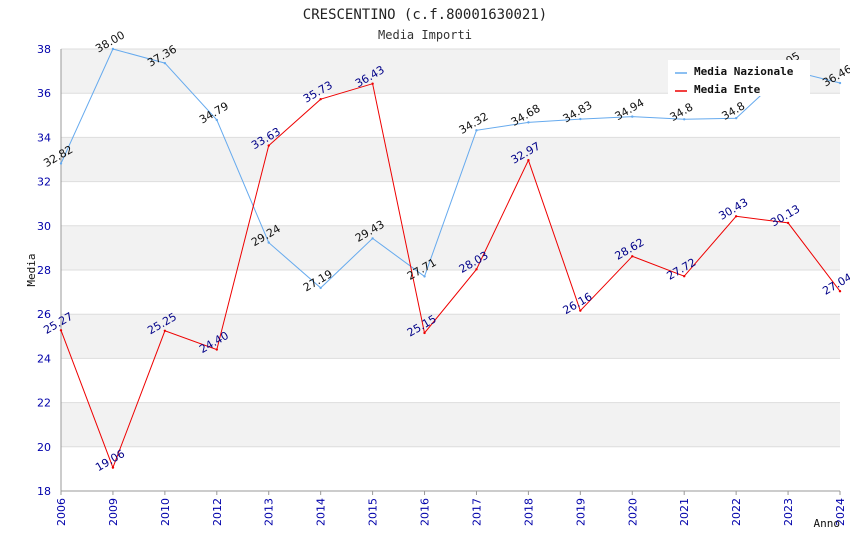  I want to click on y-axis-label: Media, so click(31, 269).